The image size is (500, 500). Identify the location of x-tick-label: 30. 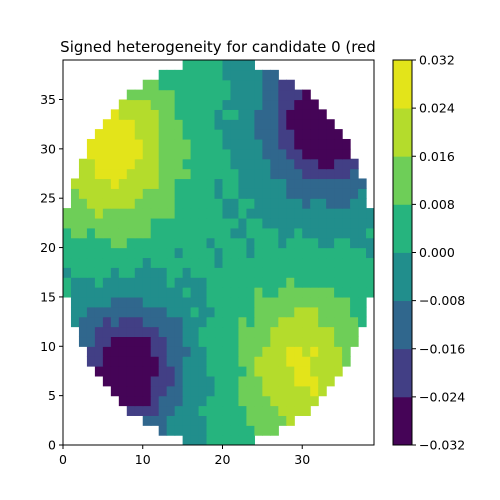
(302, 459).